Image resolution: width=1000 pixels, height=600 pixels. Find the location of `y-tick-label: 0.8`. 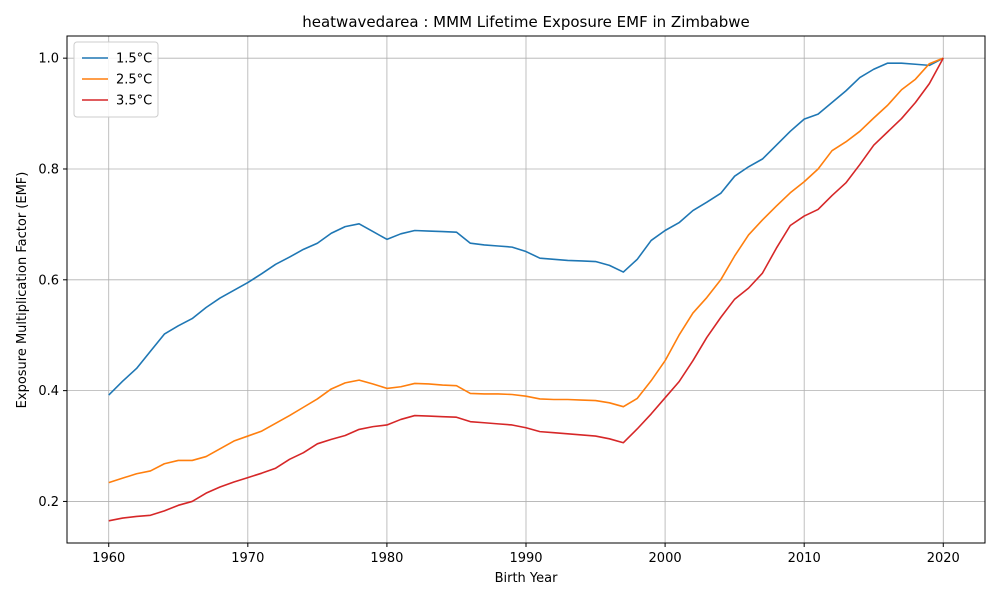

y-tick-label: 0.8 is located at coordinates (48, 169).